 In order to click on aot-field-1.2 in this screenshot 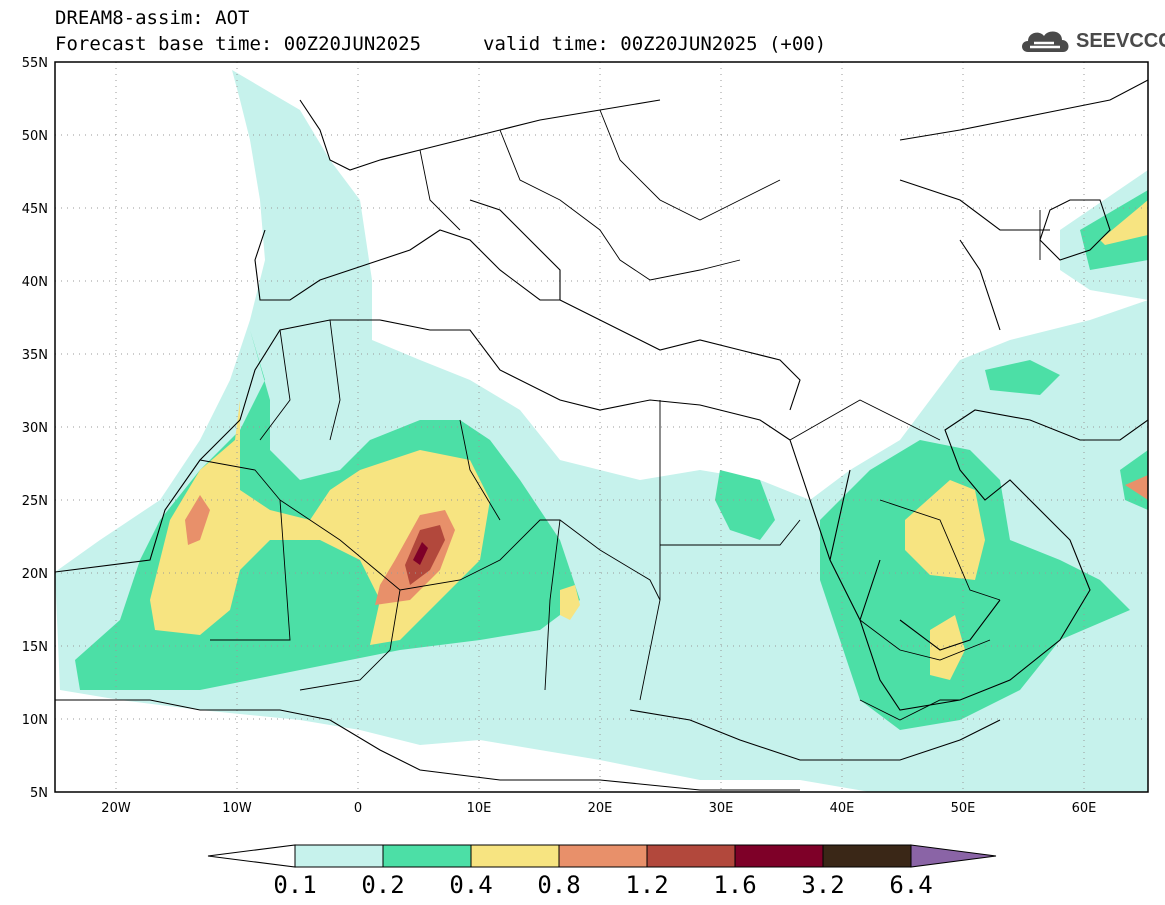, I will do `click(425, 555)`.